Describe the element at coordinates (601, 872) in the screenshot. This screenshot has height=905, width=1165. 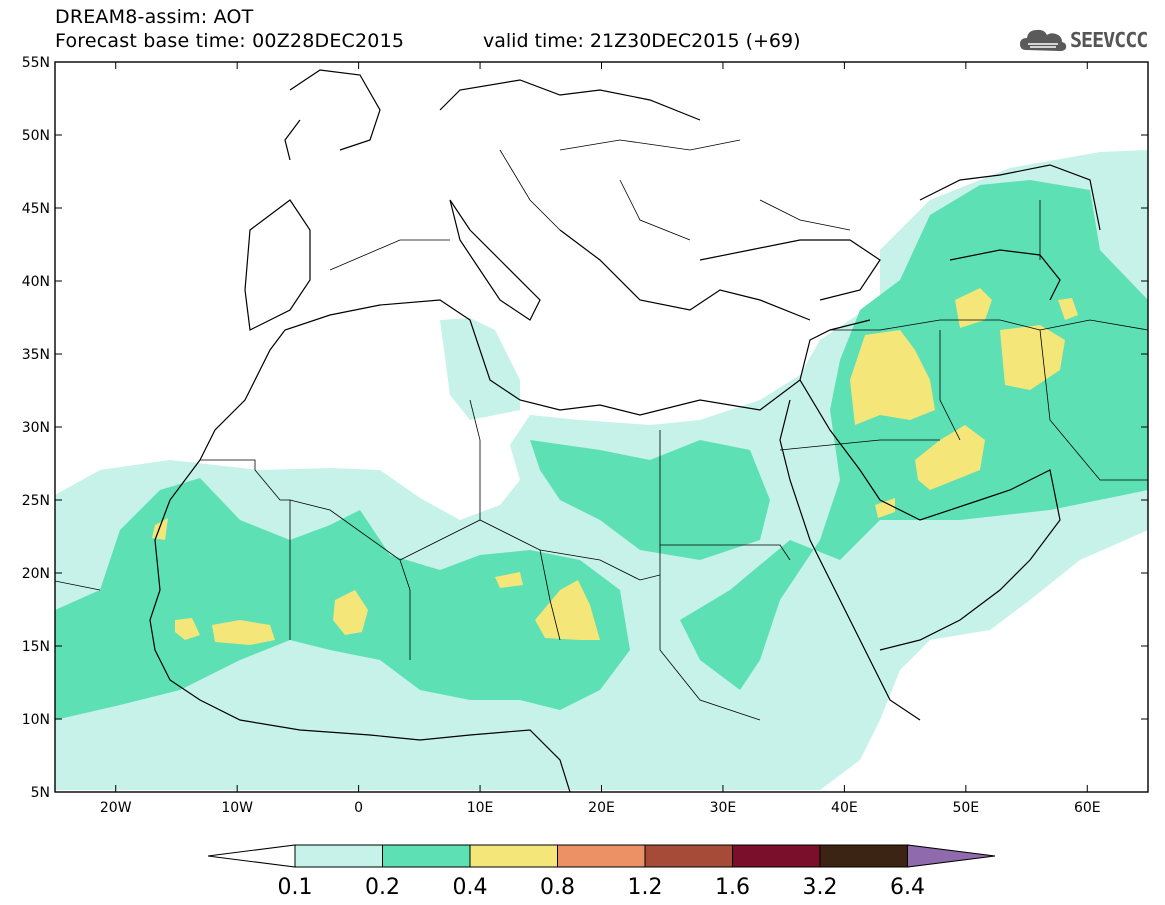
I see `aot-colorbar: 0.1 0.2 0.4 0.8 1.2 1.6 3.2 6.4` at that location.